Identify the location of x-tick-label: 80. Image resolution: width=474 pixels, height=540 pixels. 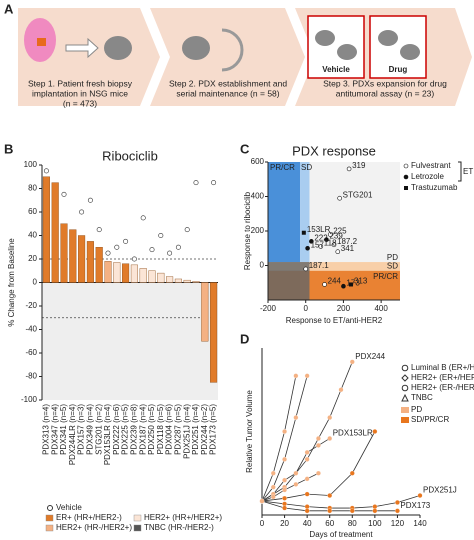
(352, 523).